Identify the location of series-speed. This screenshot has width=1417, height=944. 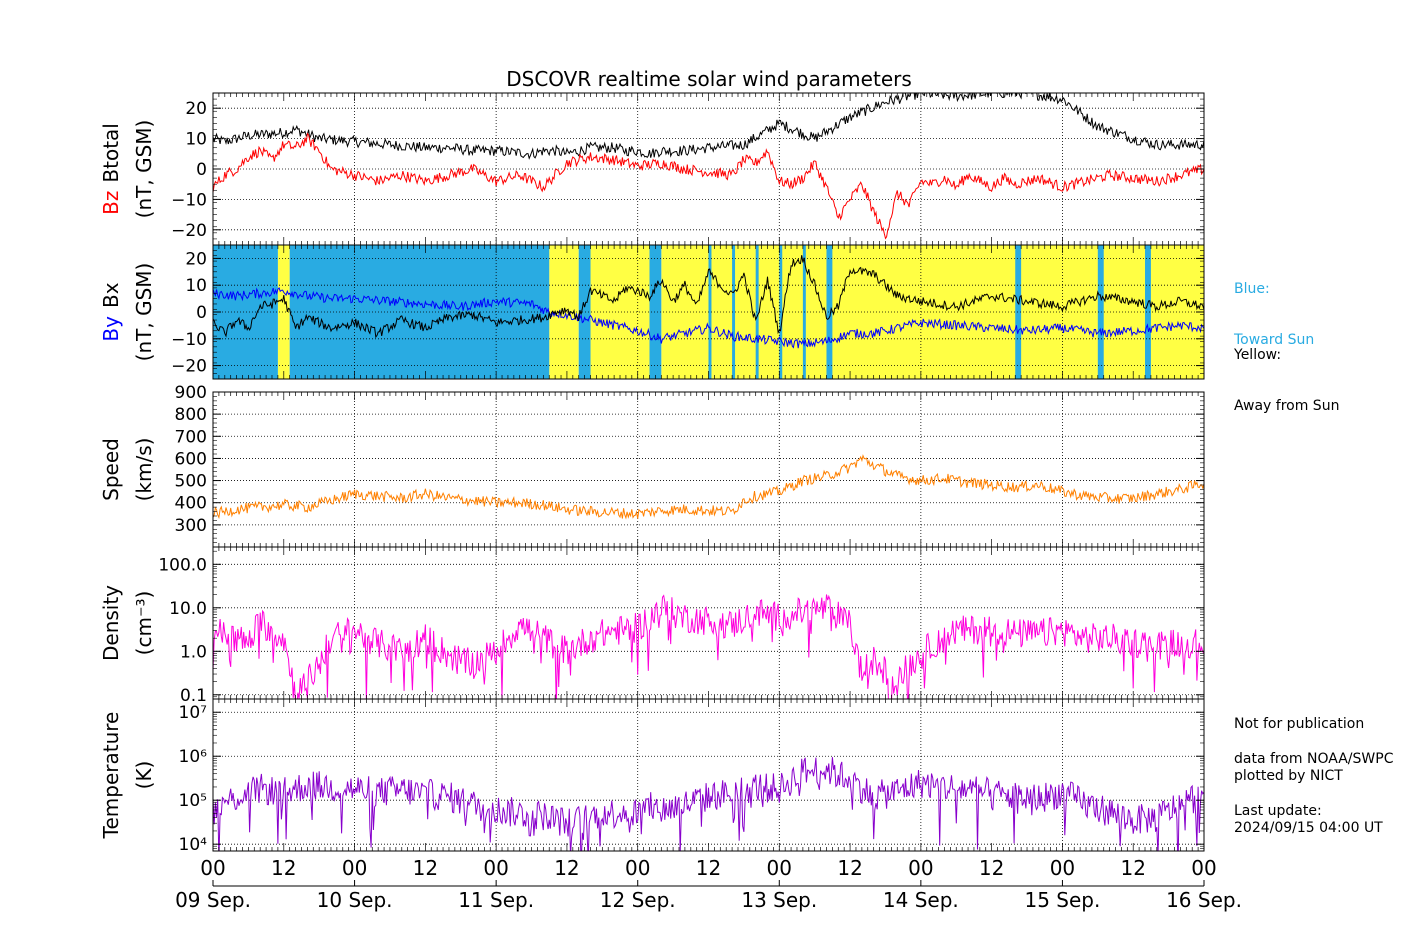
(708, 487).